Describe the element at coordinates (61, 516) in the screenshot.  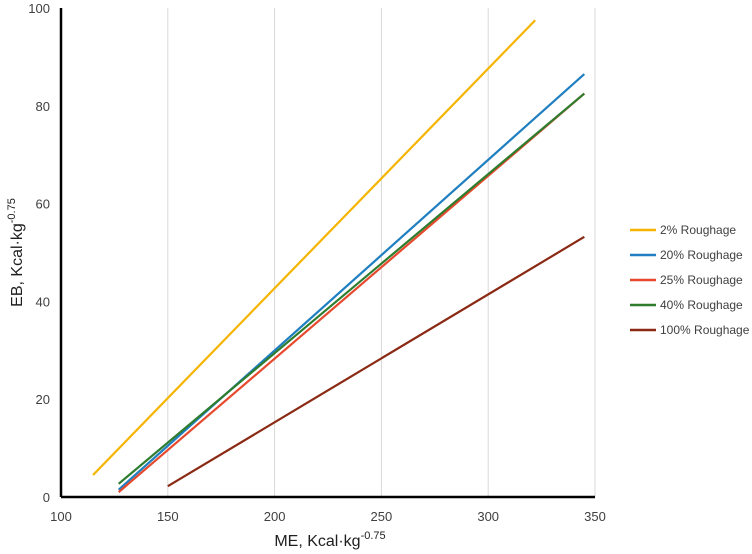
I see `x-tick-label-100: 100` at that location.